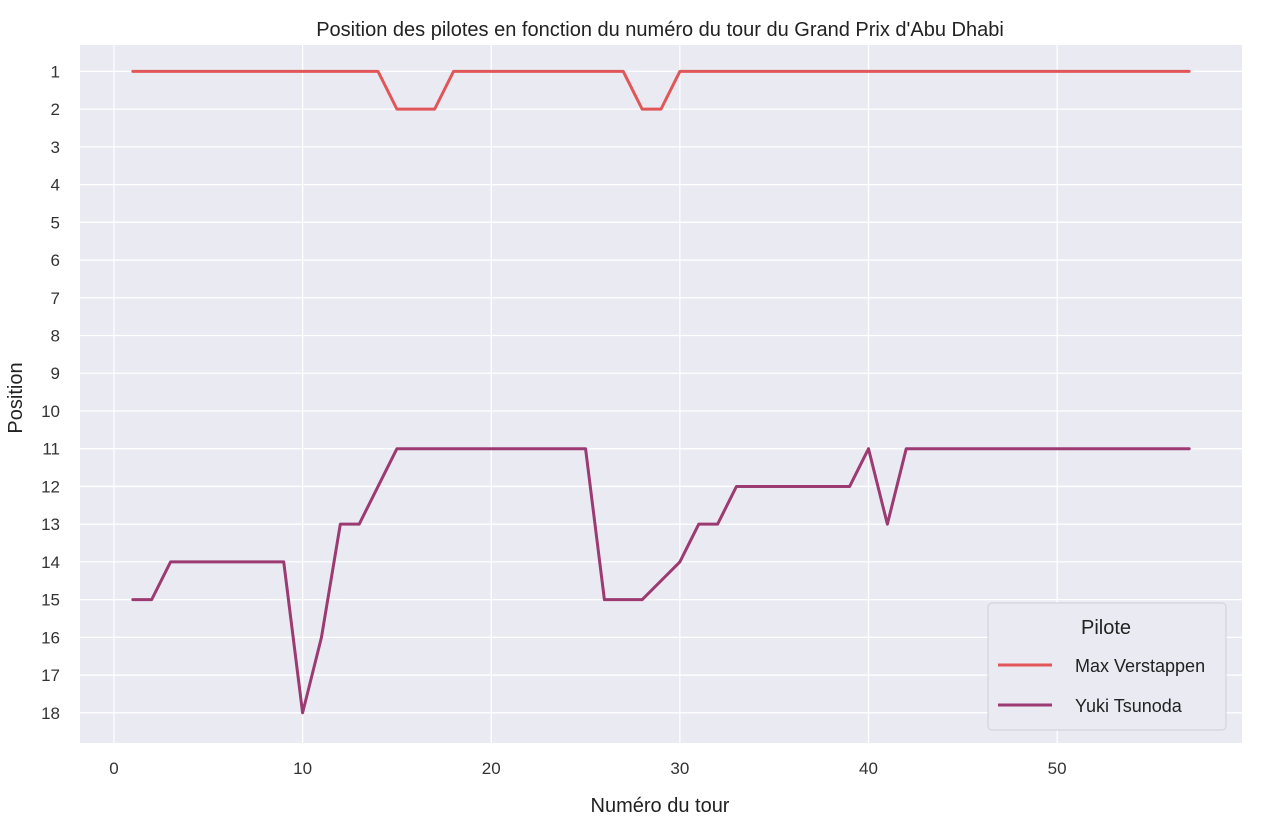 This screenshot has height=835, width=1282. I want to click on x-tick-label: 20, so click(491, 768).